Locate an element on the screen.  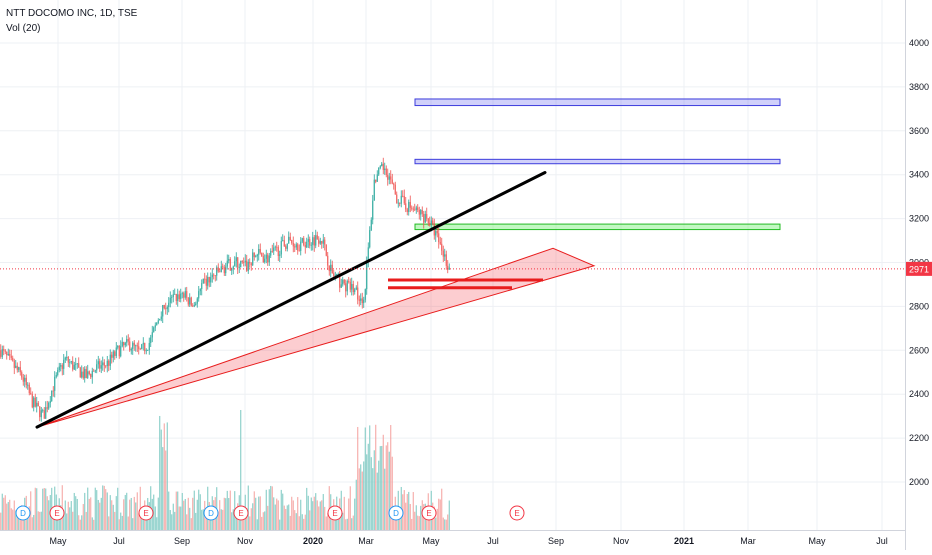
volume-indicator-label: Vol (20) is located at coordinates (71, 28).